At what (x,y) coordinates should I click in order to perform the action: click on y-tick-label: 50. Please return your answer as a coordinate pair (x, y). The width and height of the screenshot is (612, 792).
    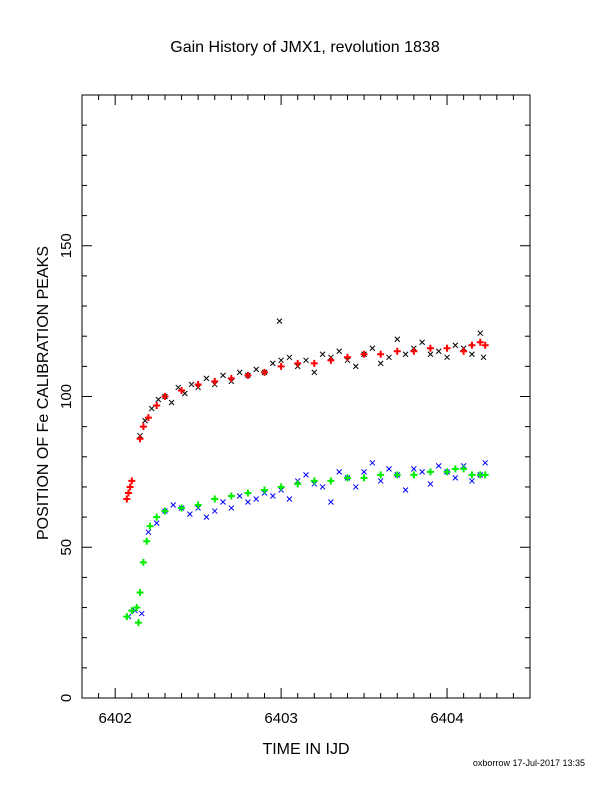
    Looking at the image, I should click on (66, 547).